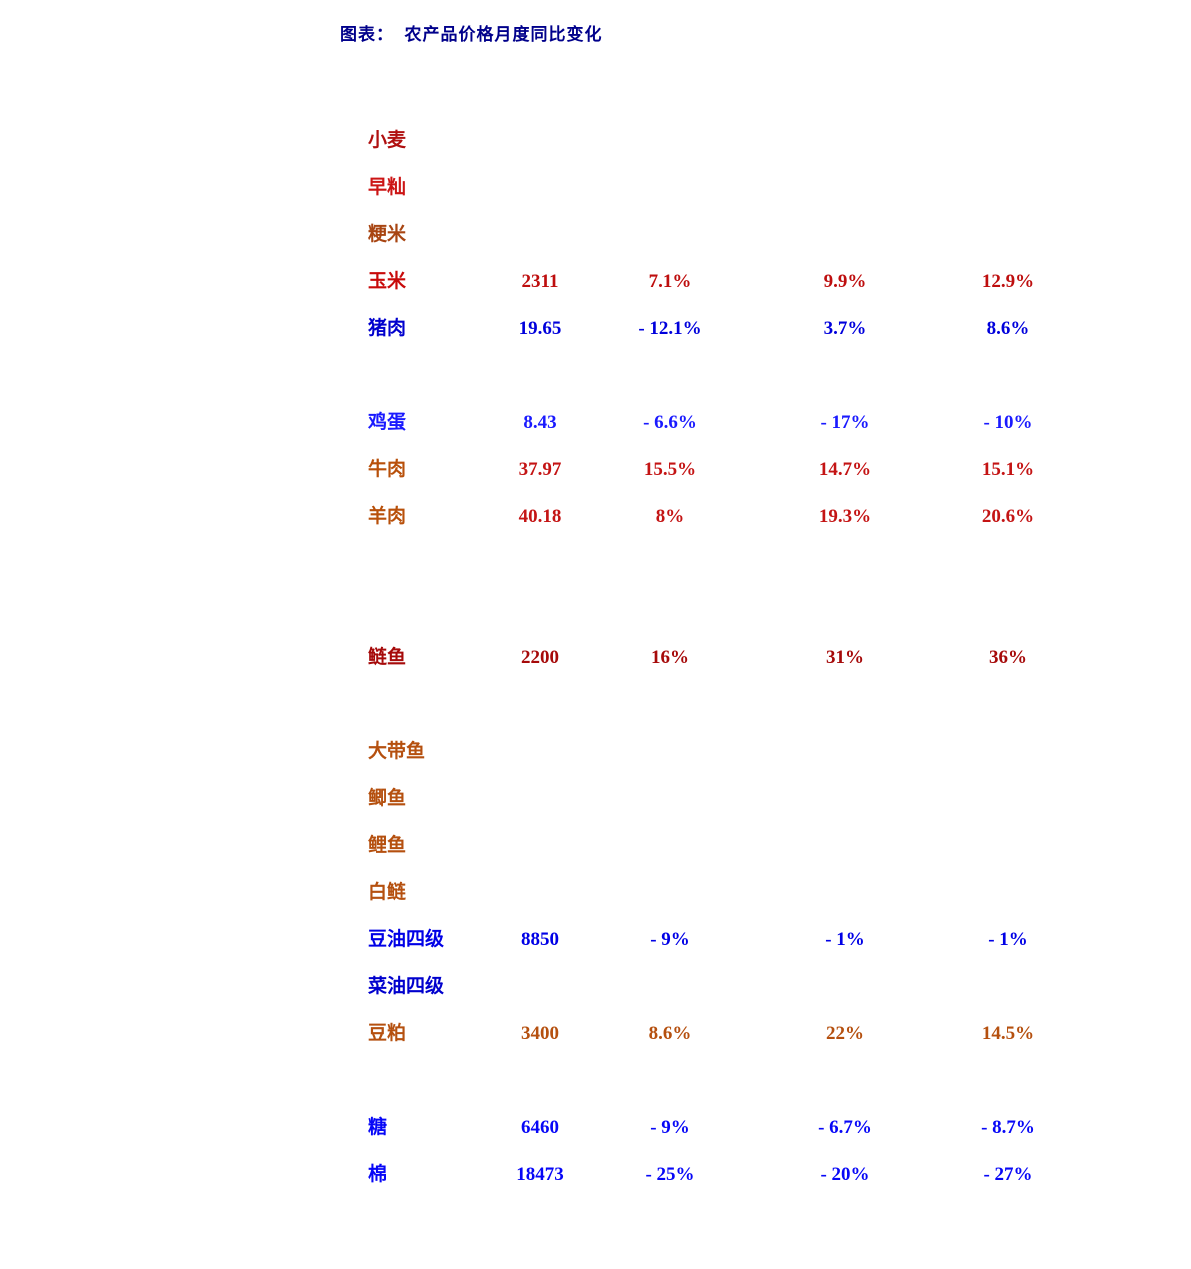  What do you see at coordinates (540, 939) in the screenshot?
I see `value-cell: 8850` at bounding box center [540, 939].